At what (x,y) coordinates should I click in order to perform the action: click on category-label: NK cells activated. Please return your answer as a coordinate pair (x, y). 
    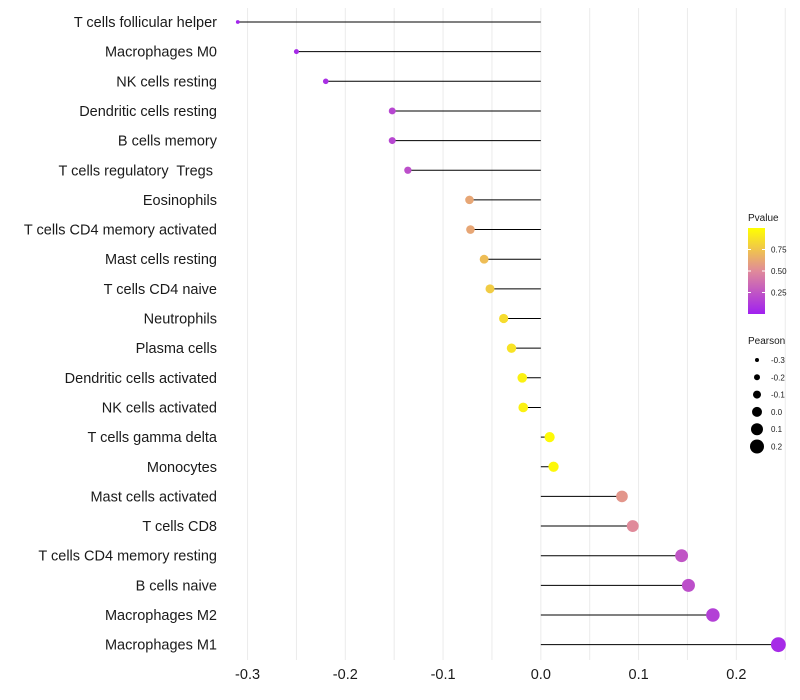
    Looking at the image, I should click on (159, 408).